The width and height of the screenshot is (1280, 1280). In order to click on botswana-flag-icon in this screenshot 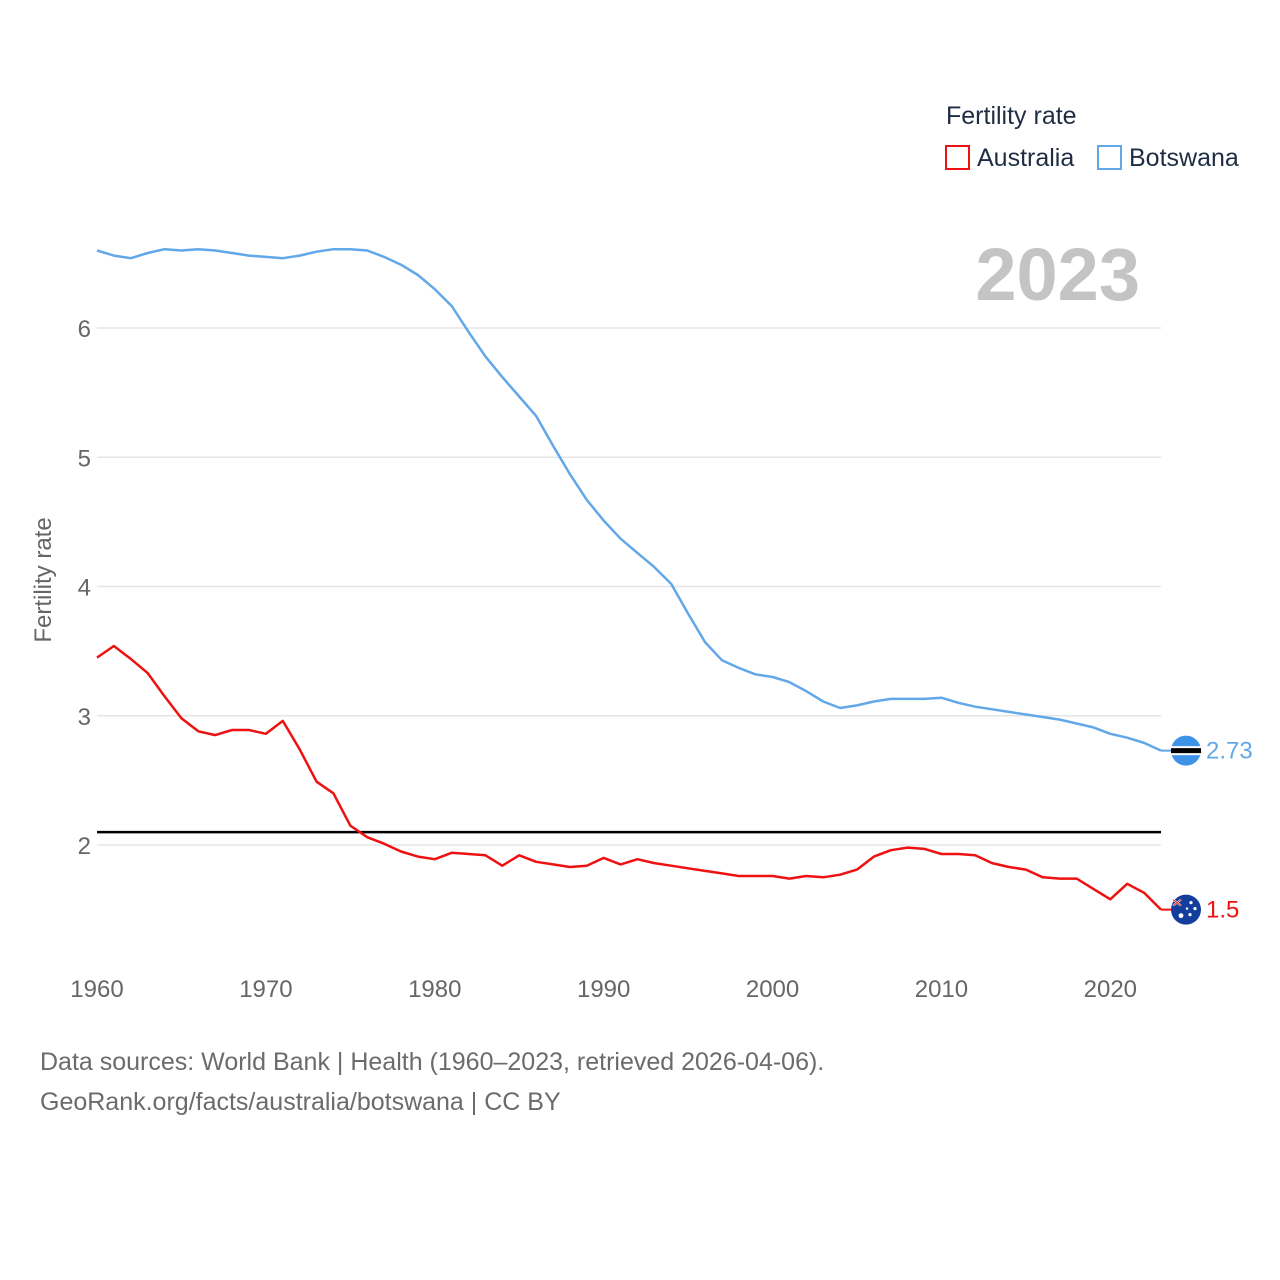, I will do `click(1186, 750)`.